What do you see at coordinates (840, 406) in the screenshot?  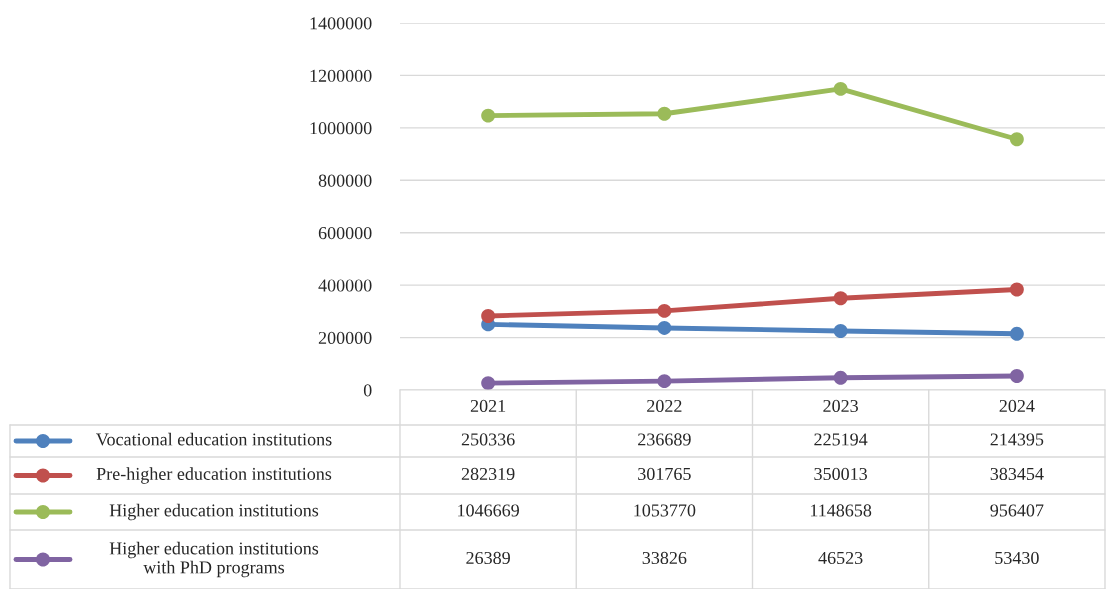 I see `x-tick-label: 2023` at bounding box center [840, 406].